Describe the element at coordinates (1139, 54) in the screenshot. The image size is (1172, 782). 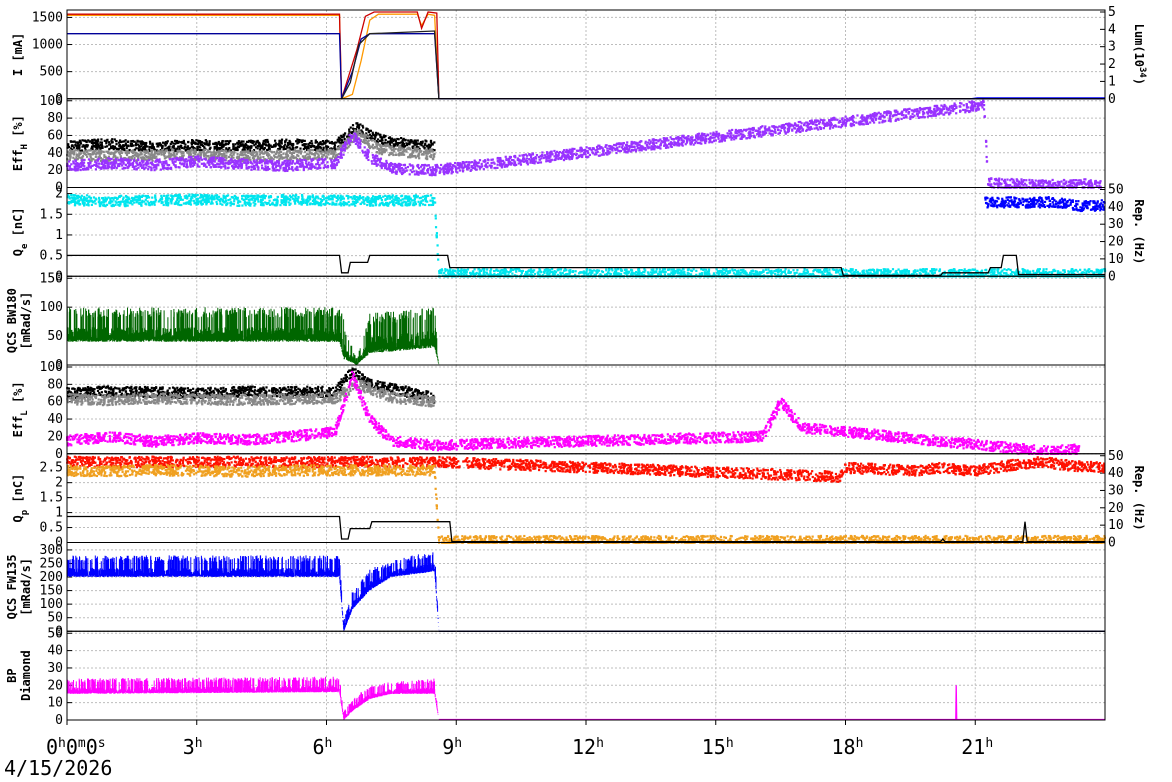
I see `right-y-axis-label: Lum(1034)` at that location.